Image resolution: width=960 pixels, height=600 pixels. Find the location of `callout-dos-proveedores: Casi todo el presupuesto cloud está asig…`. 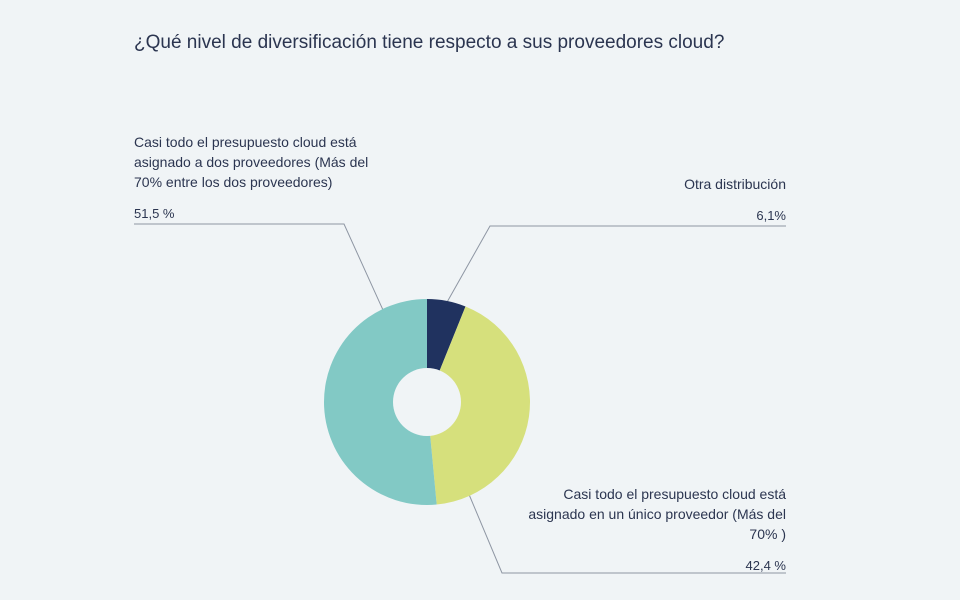

callout-dos-proveedores: Casi todo el presupuesto cloud está asig… is located at coordinates (264, 178).